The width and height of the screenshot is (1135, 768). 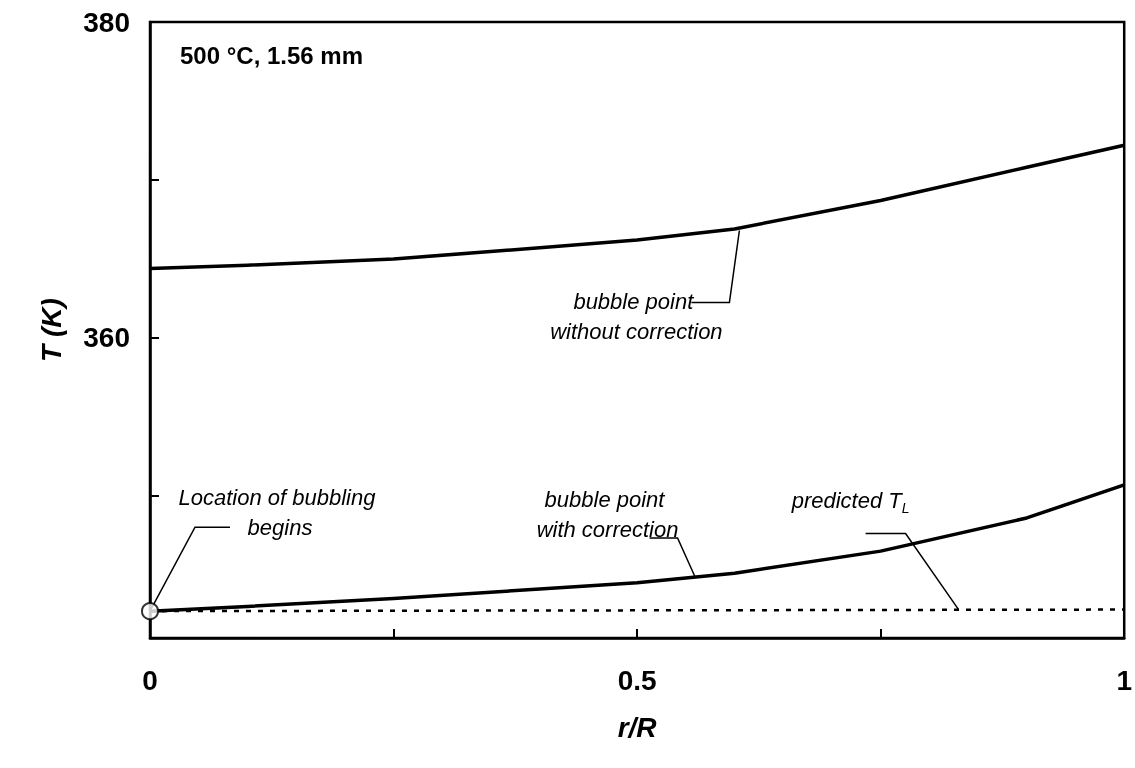 I want to click on annotation: Location of bubbling begins, so click(x=280, y=512).